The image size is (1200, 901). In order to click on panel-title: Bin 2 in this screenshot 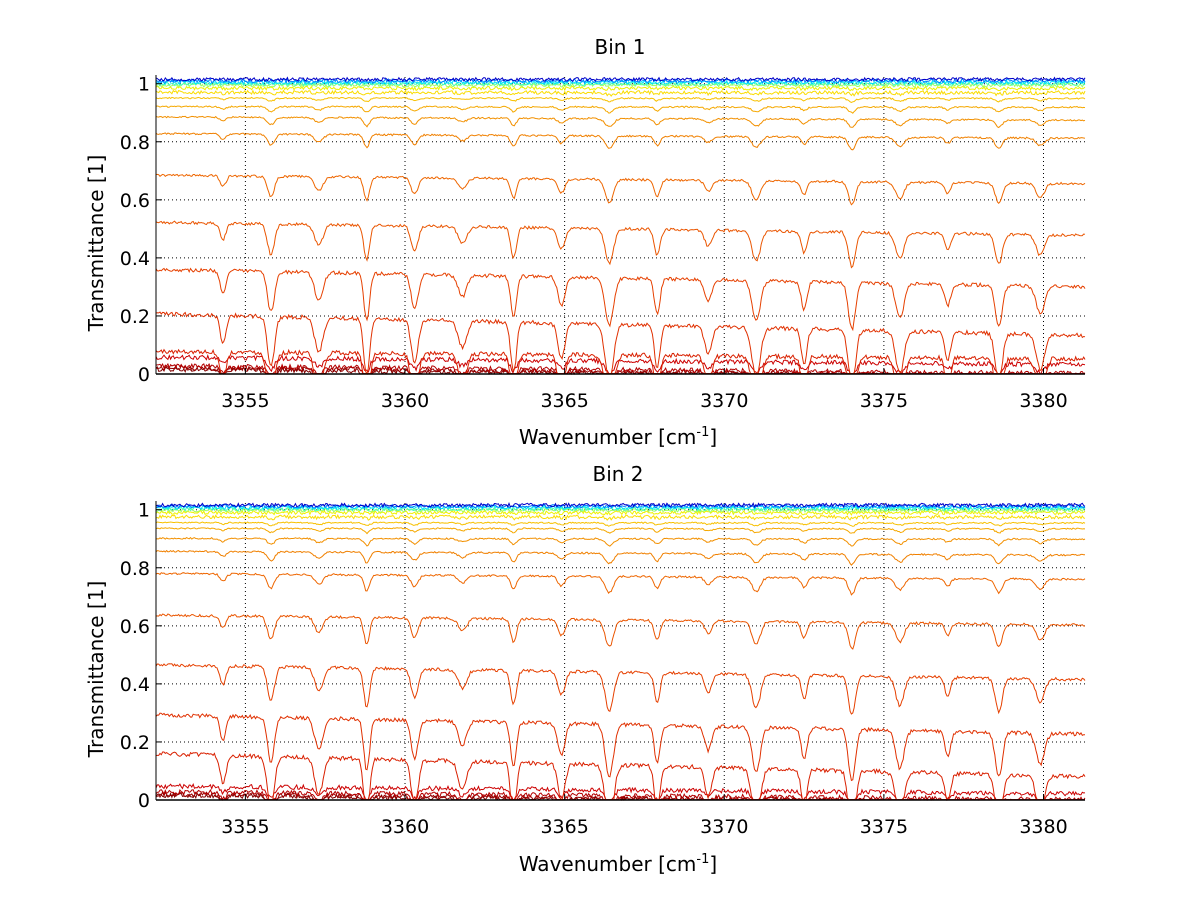, I will do `click(617, 474)`.